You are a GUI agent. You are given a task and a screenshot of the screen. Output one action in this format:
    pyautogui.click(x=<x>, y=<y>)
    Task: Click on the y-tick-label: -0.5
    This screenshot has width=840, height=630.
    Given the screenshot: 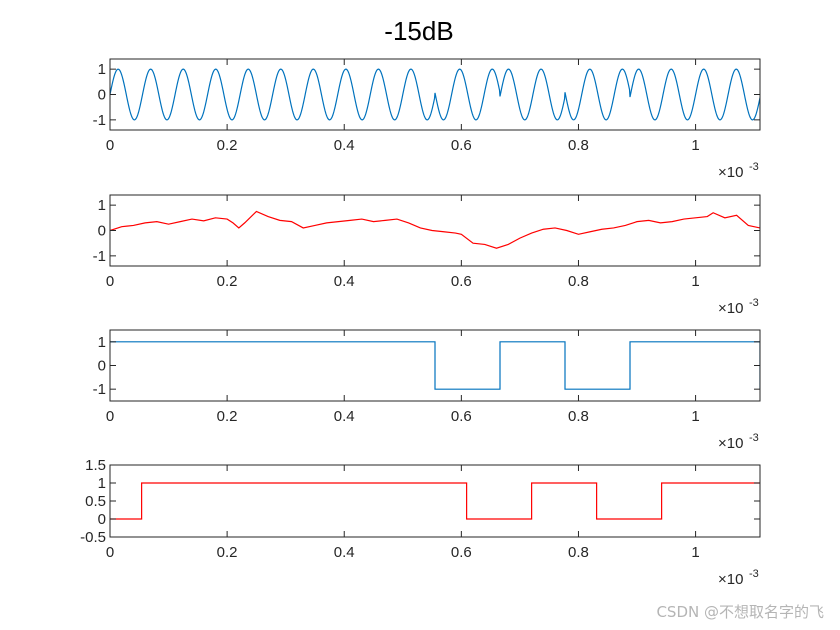 What is the action you would take?
    pyautogui.click(x=93, y=537)
    